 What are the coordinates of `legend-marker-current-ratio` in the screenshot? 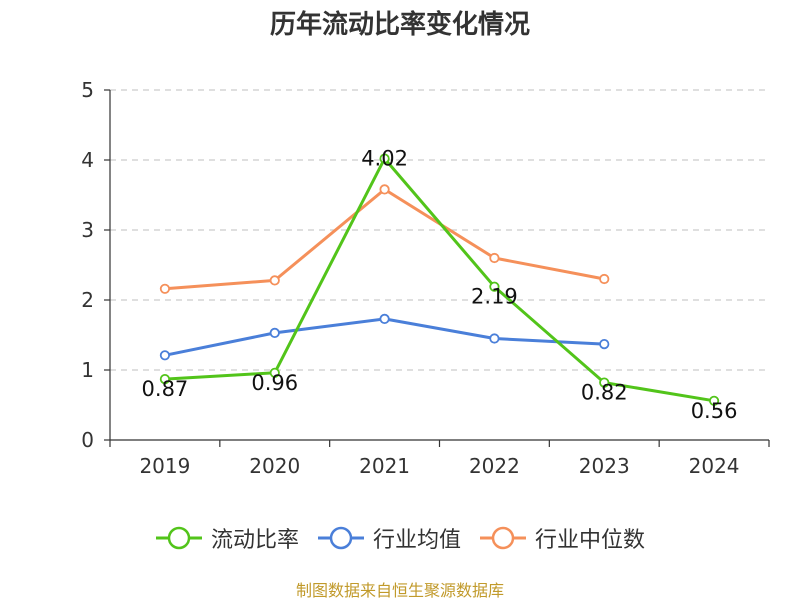 It's located at (178, 538).